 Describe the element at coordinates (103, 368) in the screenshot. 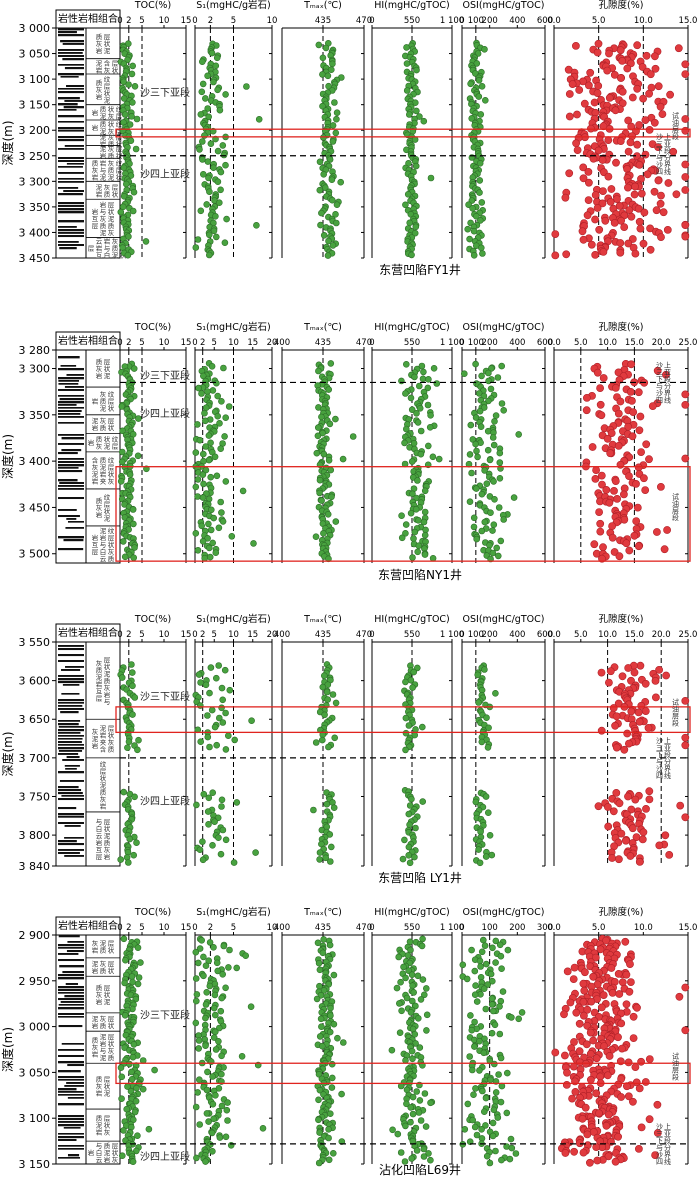

I see `lithology-unit-label: 层状泥质灰岩` at that location.